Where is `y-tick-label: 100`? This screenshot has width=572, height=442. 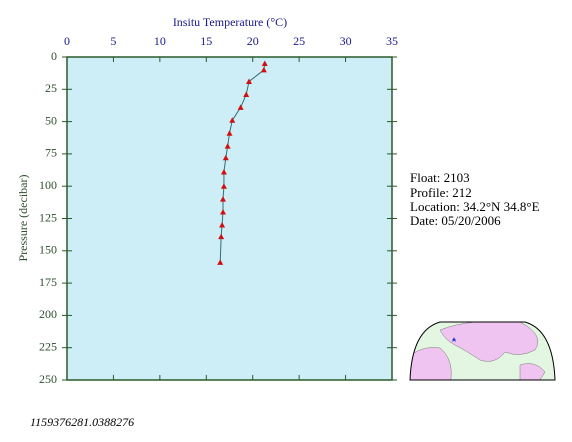 y-tick-label: 100 is located at coordinates (48, 185).